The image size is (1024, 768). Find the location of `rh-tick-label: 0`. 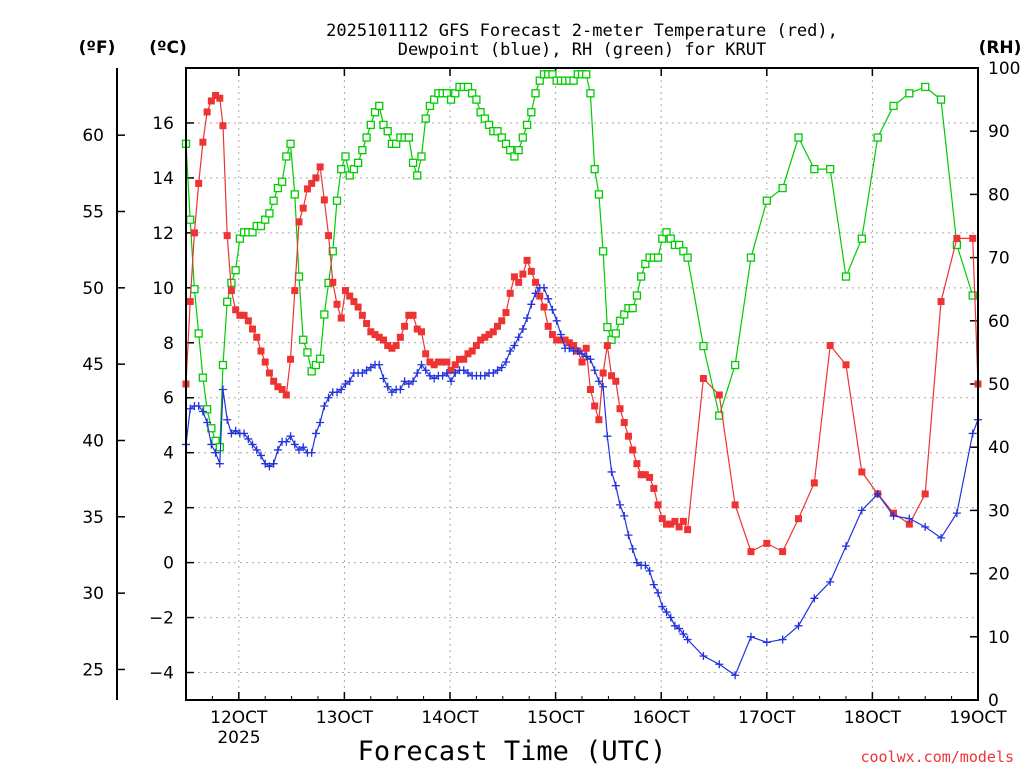

rh-tick-label: 0 is located at coordinates (993, 701).